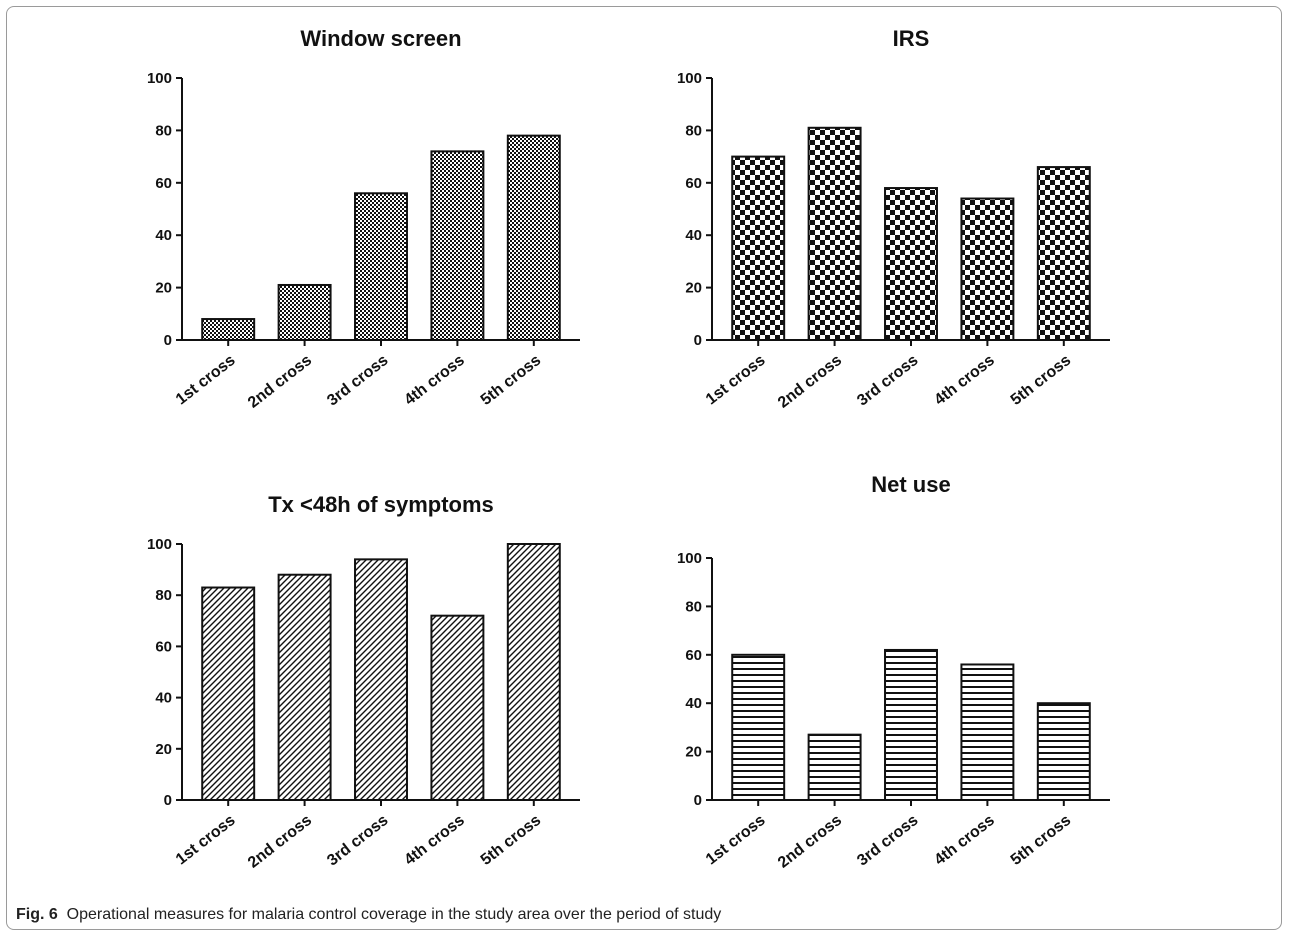 Image resolution: width=1290 pixels, height=938 pixels. What do you see at coordinates (37, 914) in the screenshot?
I see `caption-label: Fig. 6` at bounding box center [37, 914].